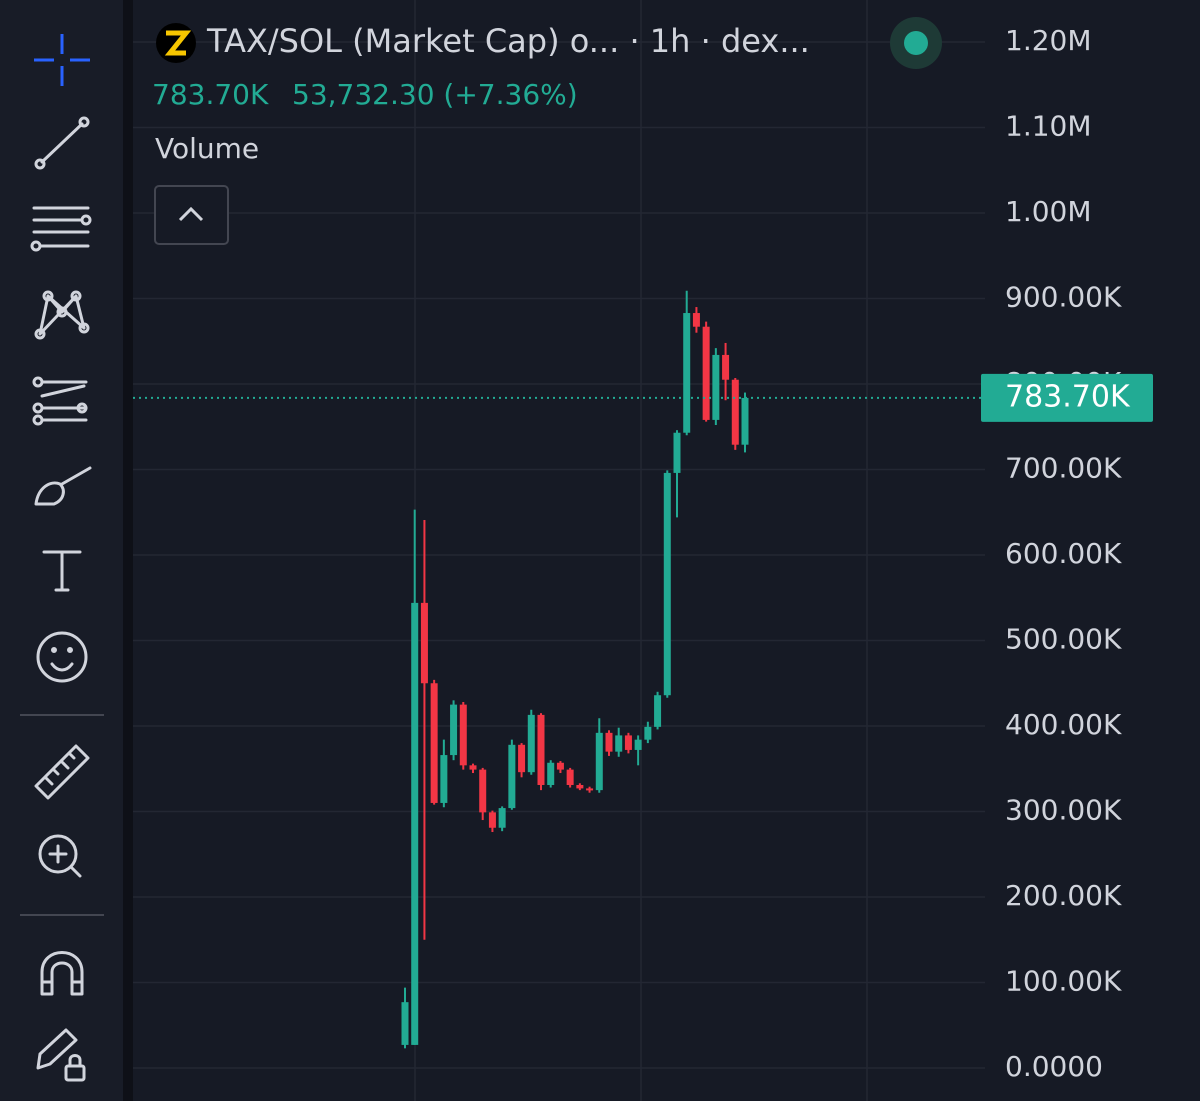 Image resolution: width=1200 pixels, height=1101 pixels. What do you see at coordinates (62, 60) in the screenshot?
I see `crosshair-tool` at bounding box center [62, 60].